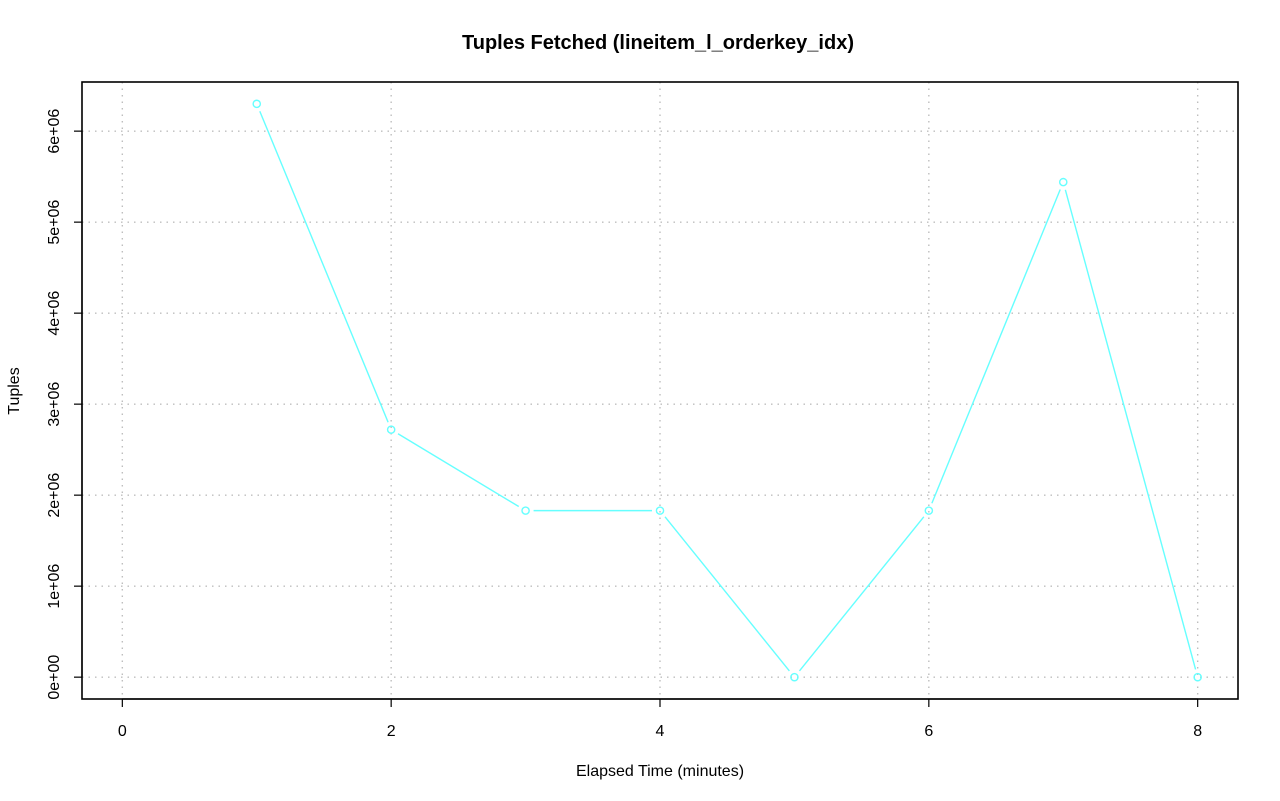 Image resolution: width=1280 pixels, height=801 pixels. What do you see at coordinates (14, 390) in the screenshot?
I see `y-axis-label: Tuples` at bounding box center [14, 390].